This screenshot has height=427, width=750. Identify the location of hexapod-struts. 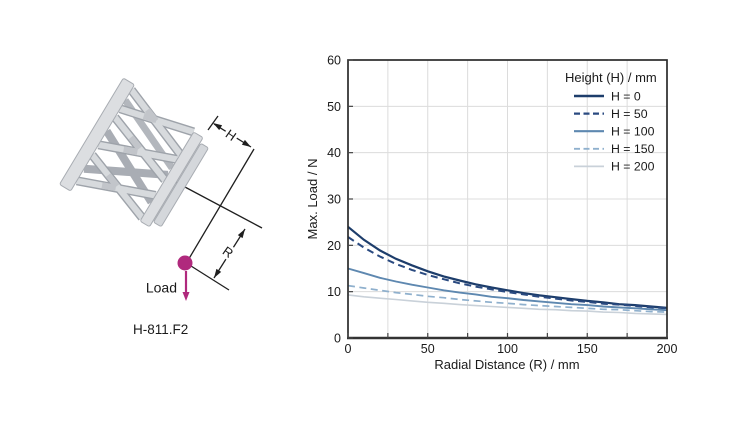
(135, 154).